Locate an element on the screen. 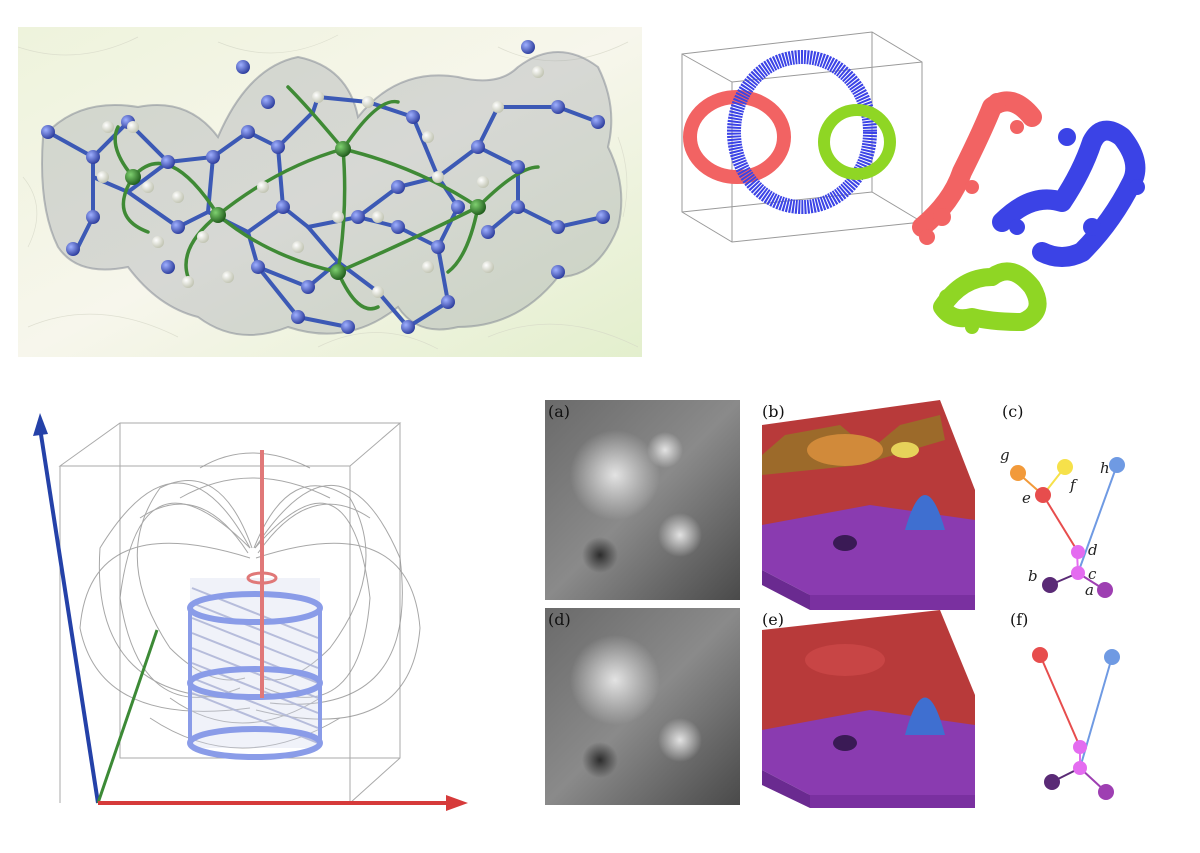 This screenshot has height=853, width=1200. tree-node-b is located at coordinates (1050, 585).